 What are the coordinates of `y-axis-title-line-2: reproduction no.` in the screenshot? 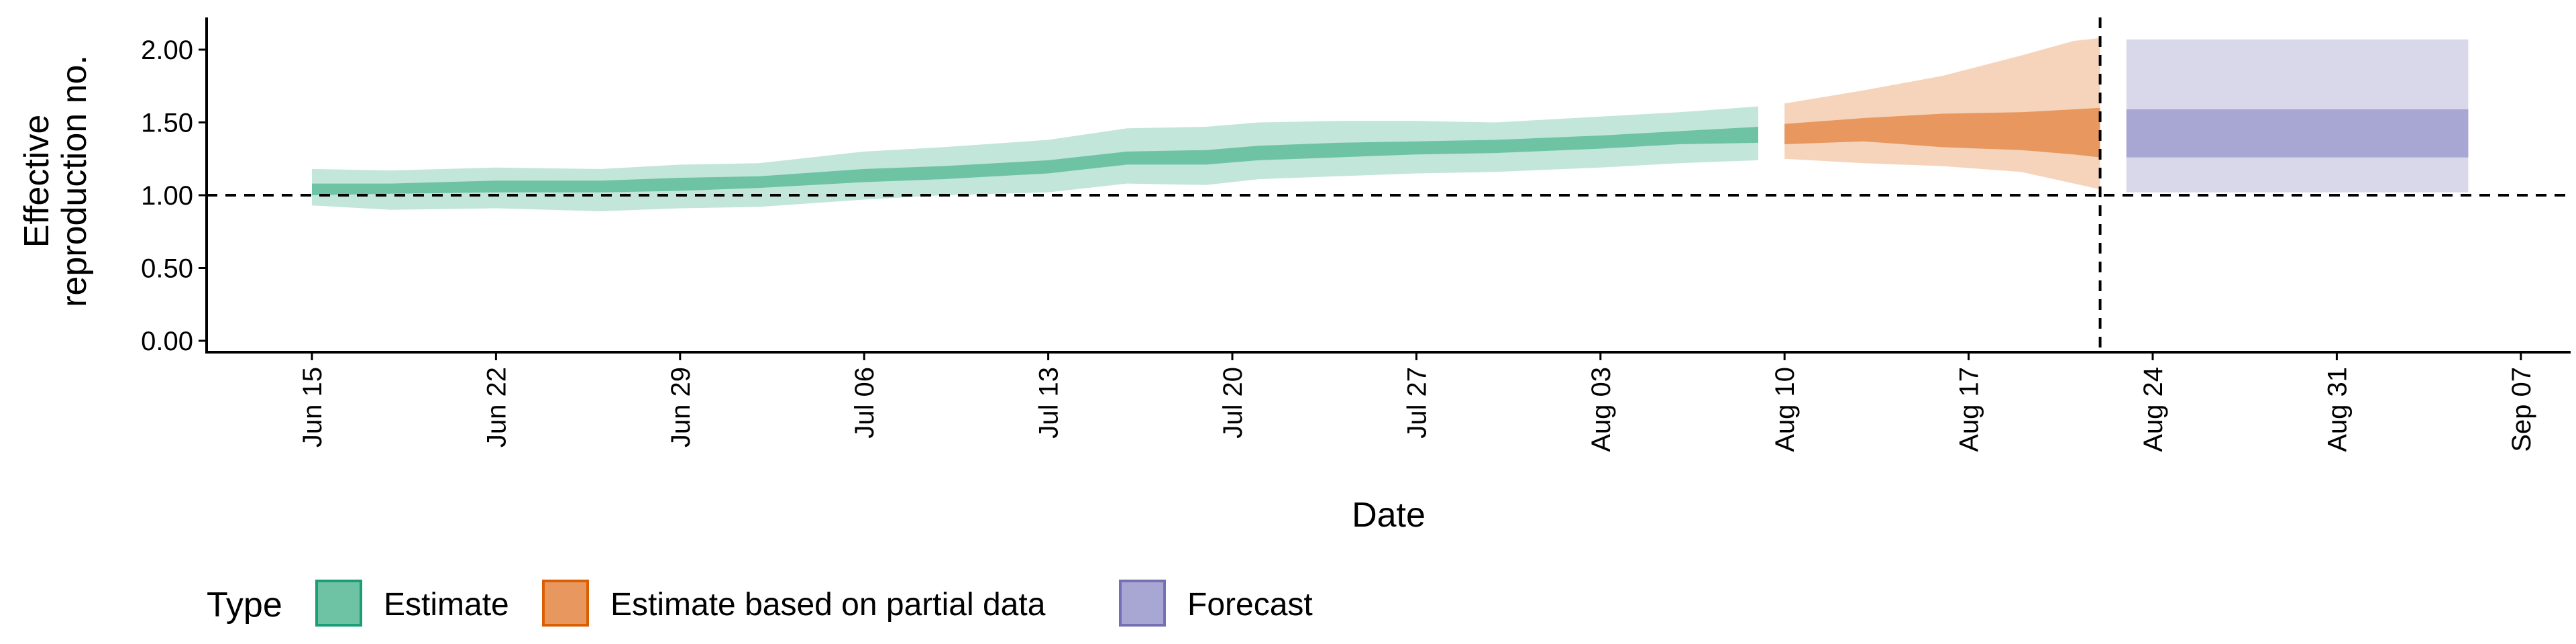 It's located at (74, 181).